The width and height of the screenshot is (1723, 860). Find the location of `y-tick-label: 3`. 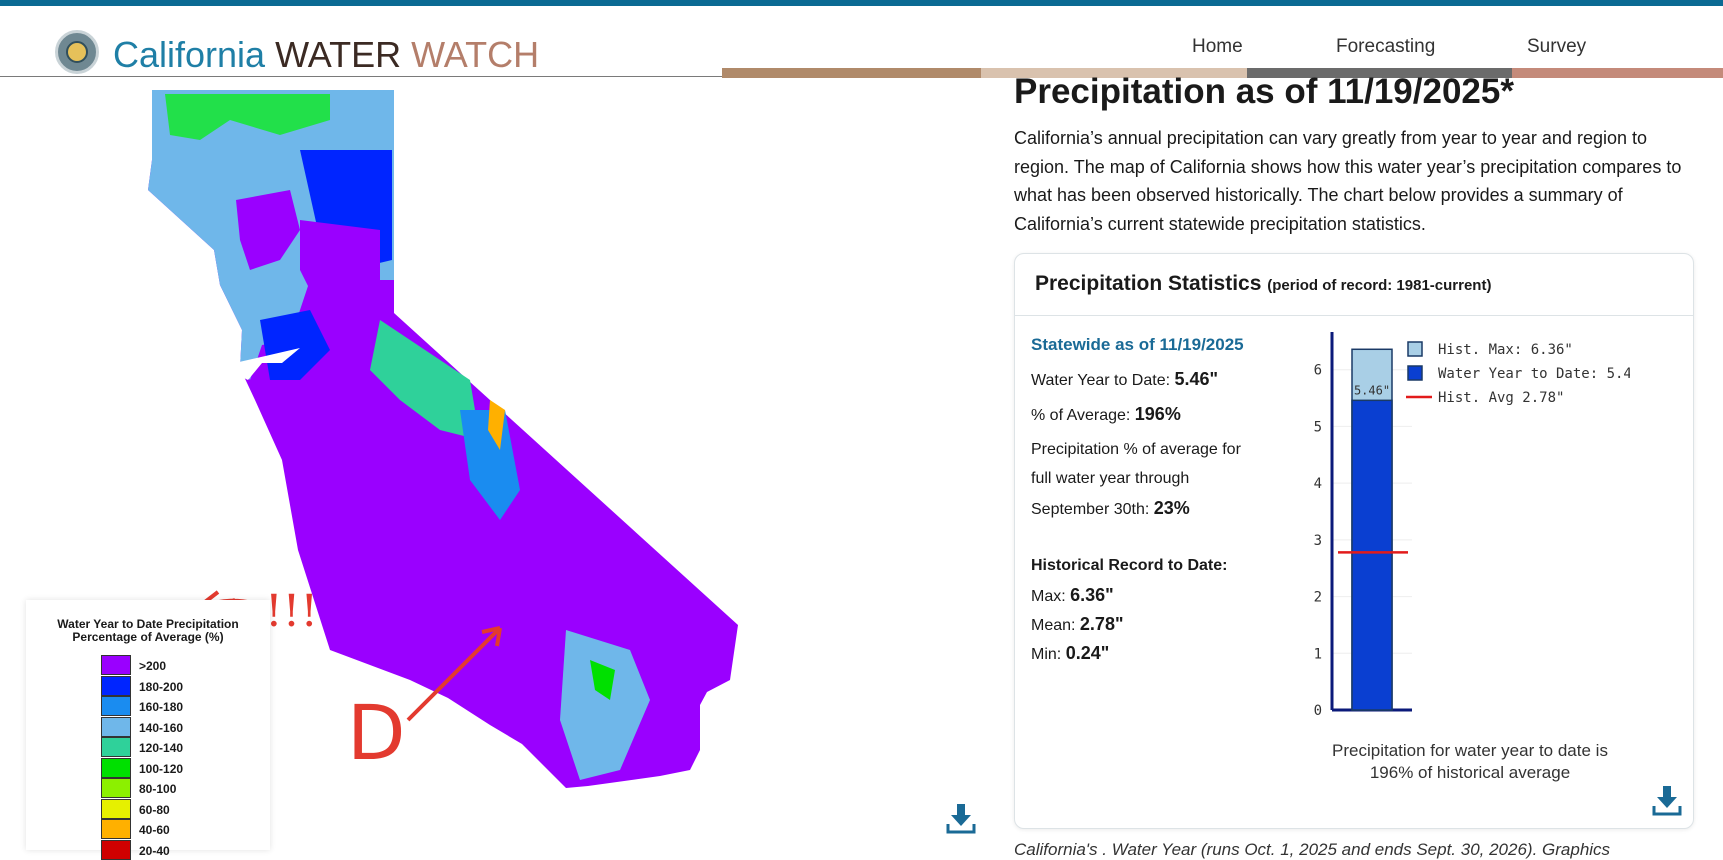

y-tick-label: 3 is located at coordinates (1318, 541).